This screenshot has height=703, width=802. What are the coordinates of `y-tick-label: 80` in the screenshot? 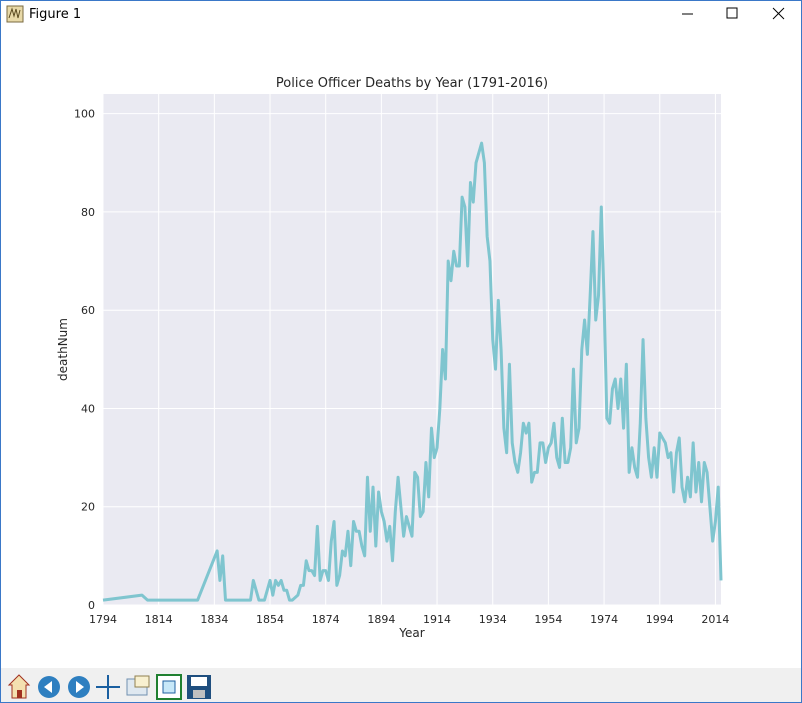 It's located at (88, 212).